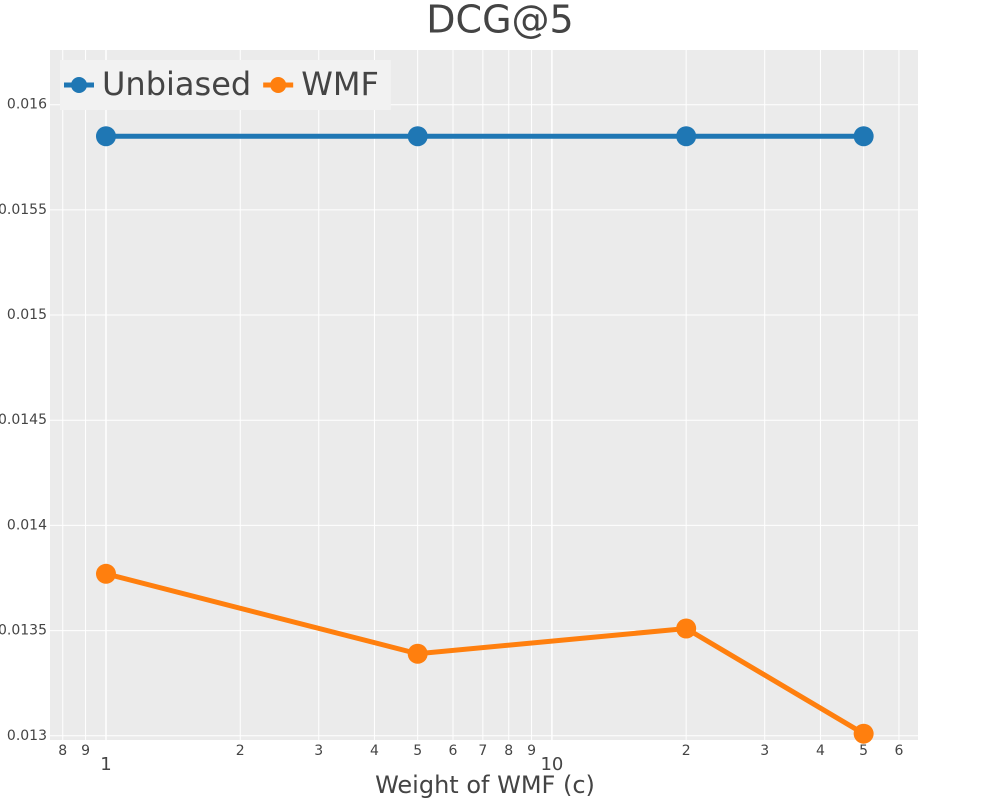  Describe the element at coordinates (105, 764) in the screenshot. I see `x-tick-label: 1` at that location.